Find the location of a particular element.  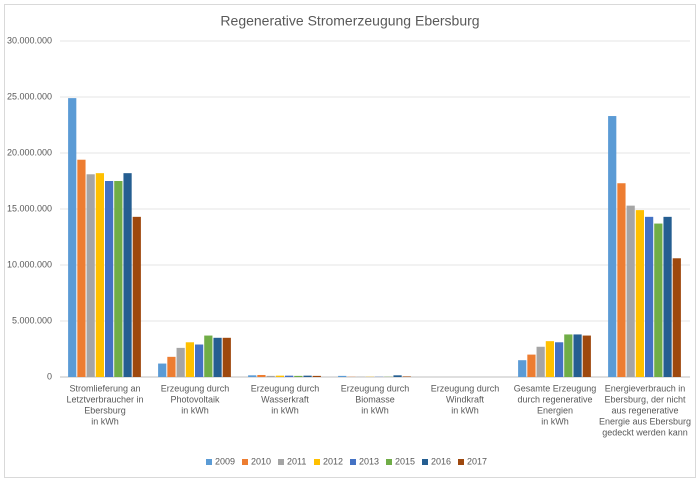

x-tick-label: aus regenerative is located at coordinates (644, 410).